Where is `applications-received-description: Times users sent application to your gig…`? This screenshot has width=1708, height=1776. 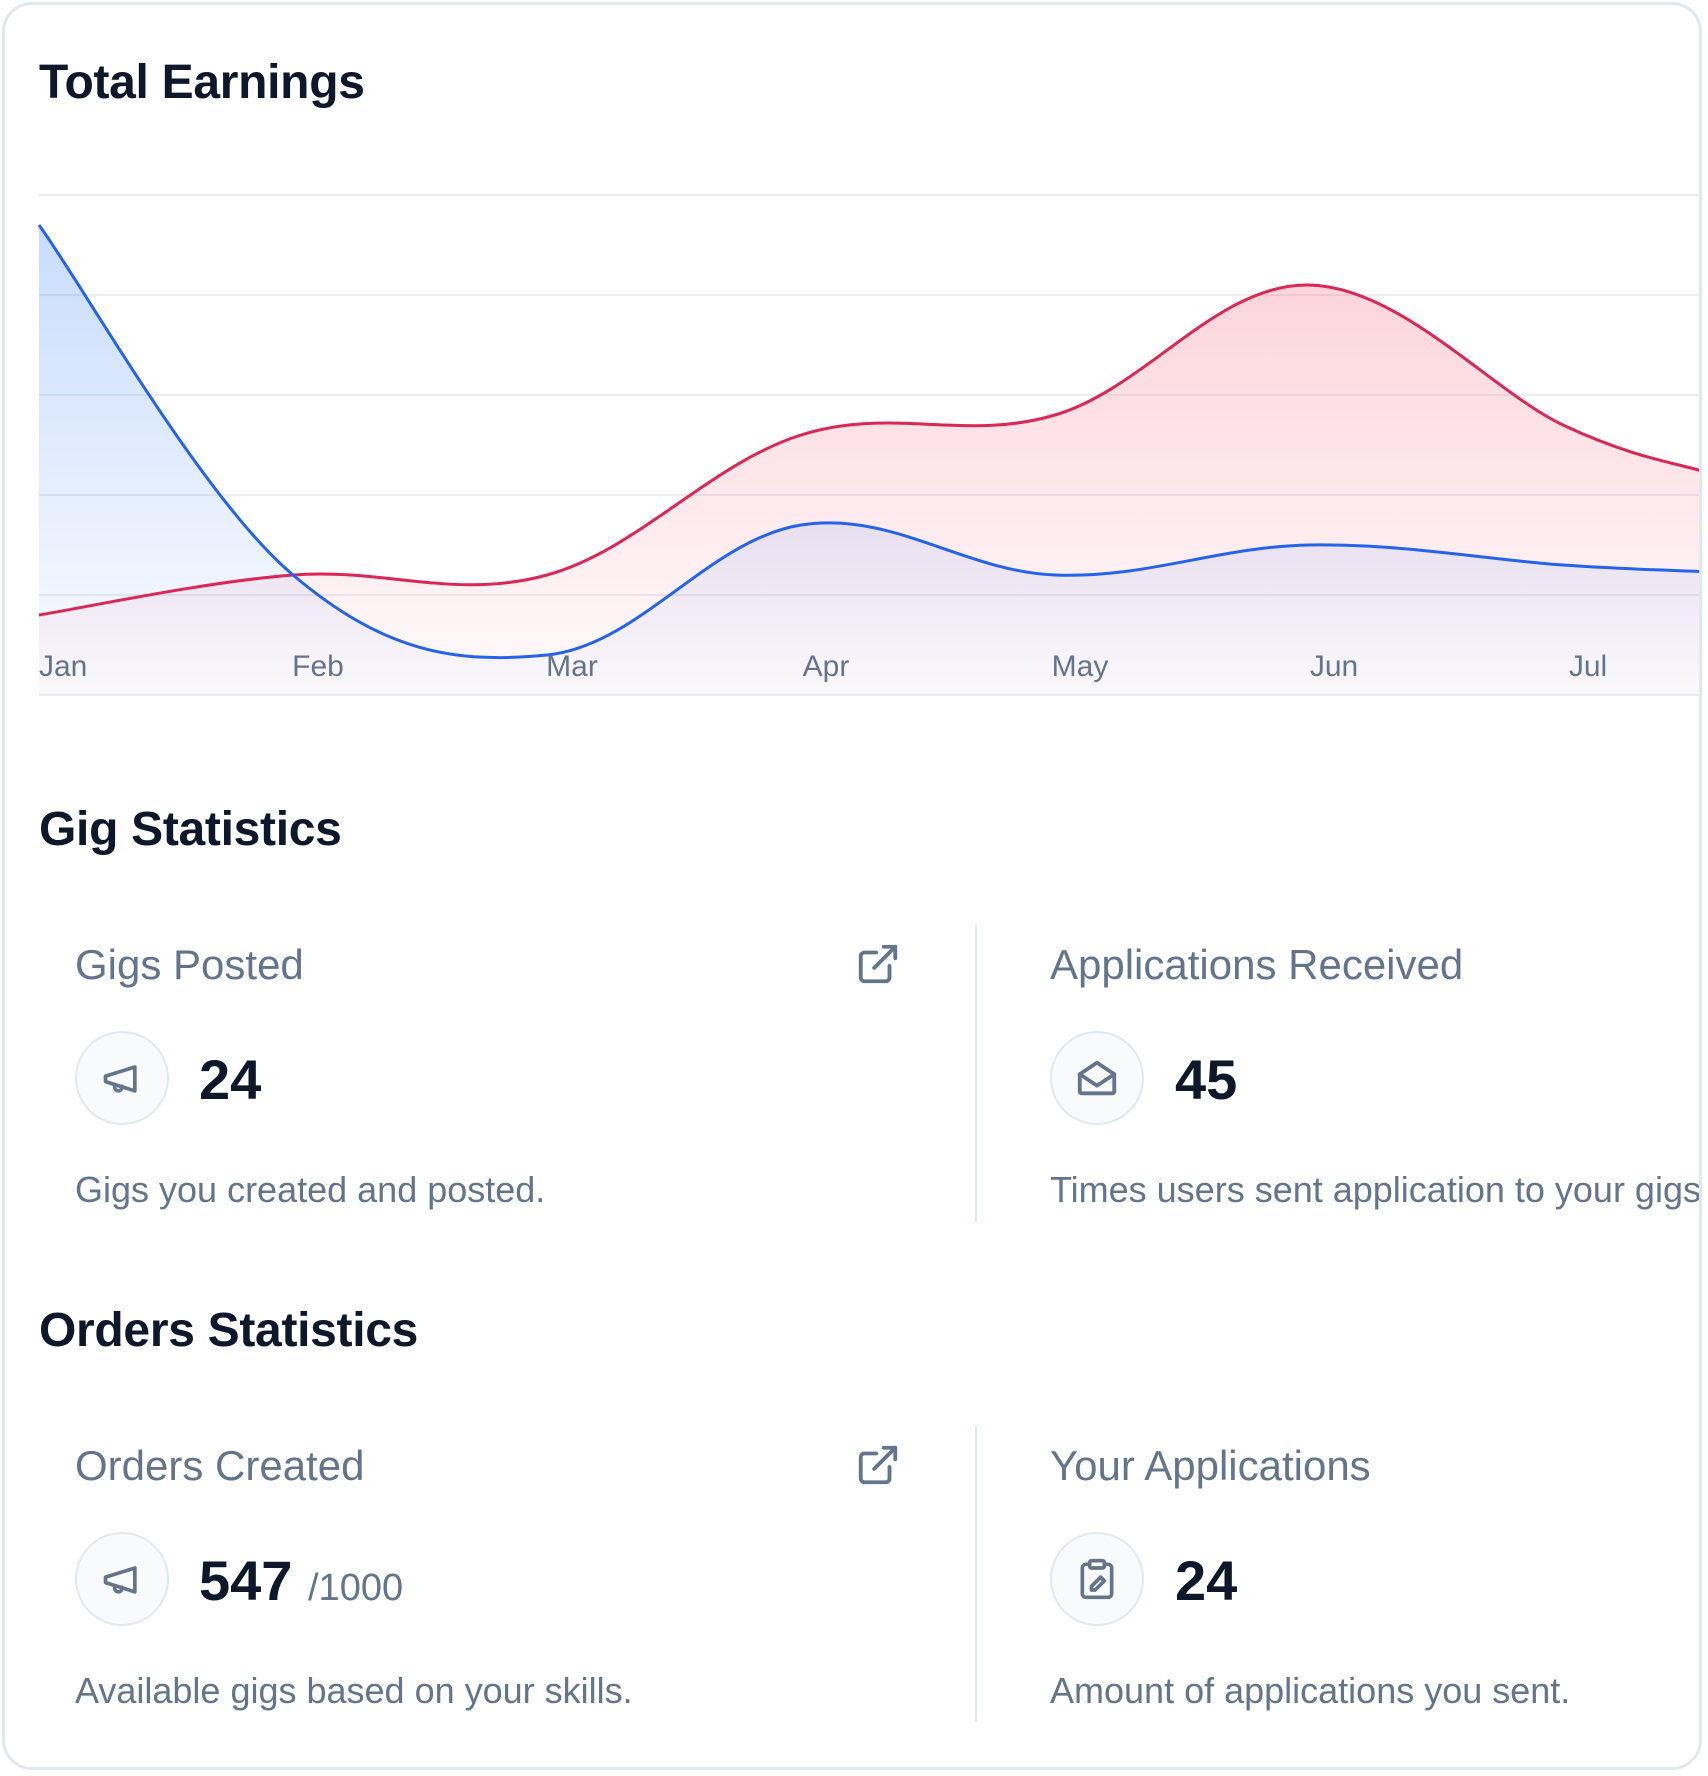 applications-received-description: Times users sent application to your gig… is located at coordinates (1376, 1189).